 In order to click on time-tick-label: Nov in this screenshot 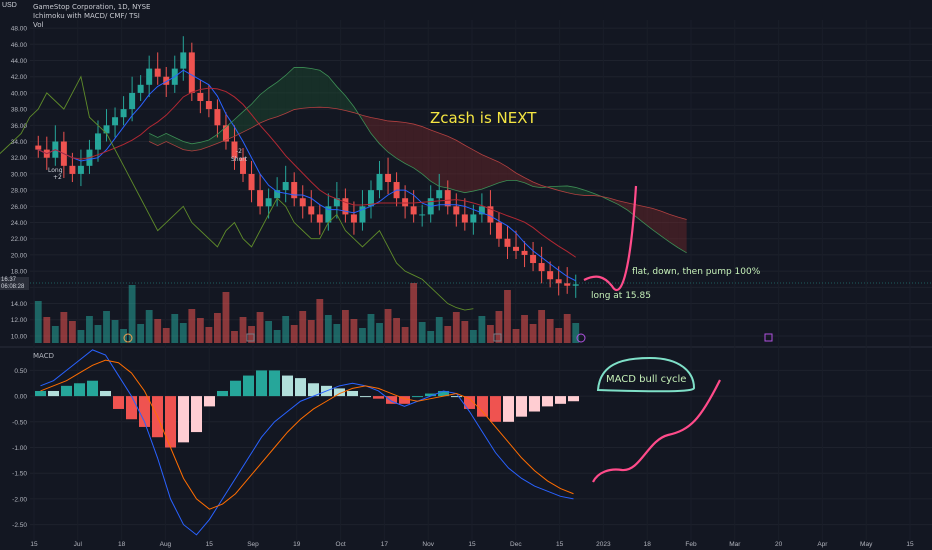, I will do `click(428, 544)`.